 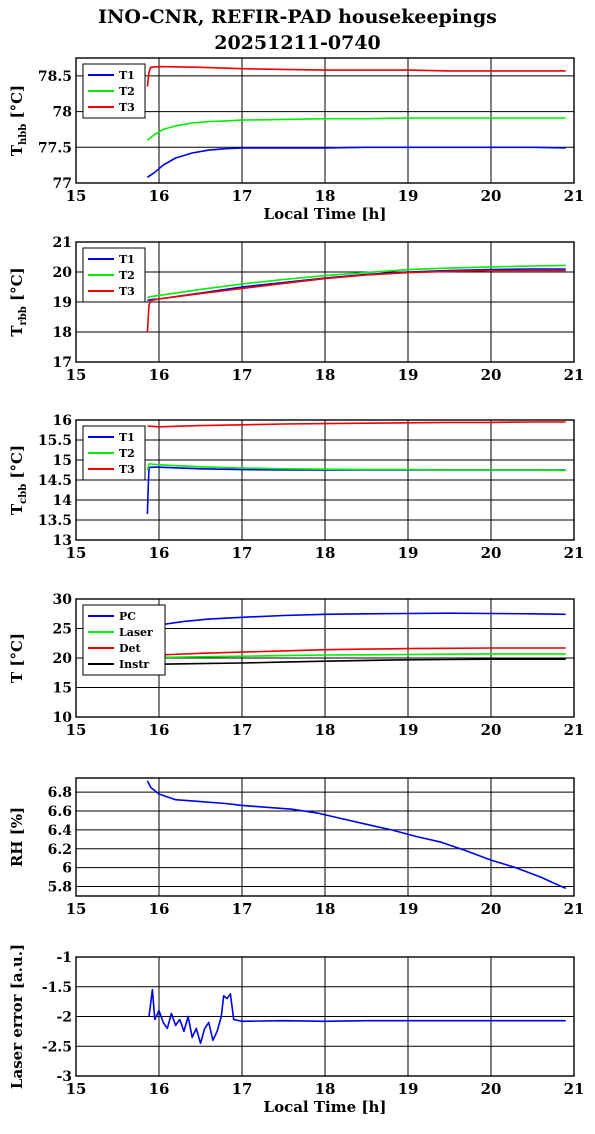 I want to click on legend-label: Instr, so click(x=134, y=664).